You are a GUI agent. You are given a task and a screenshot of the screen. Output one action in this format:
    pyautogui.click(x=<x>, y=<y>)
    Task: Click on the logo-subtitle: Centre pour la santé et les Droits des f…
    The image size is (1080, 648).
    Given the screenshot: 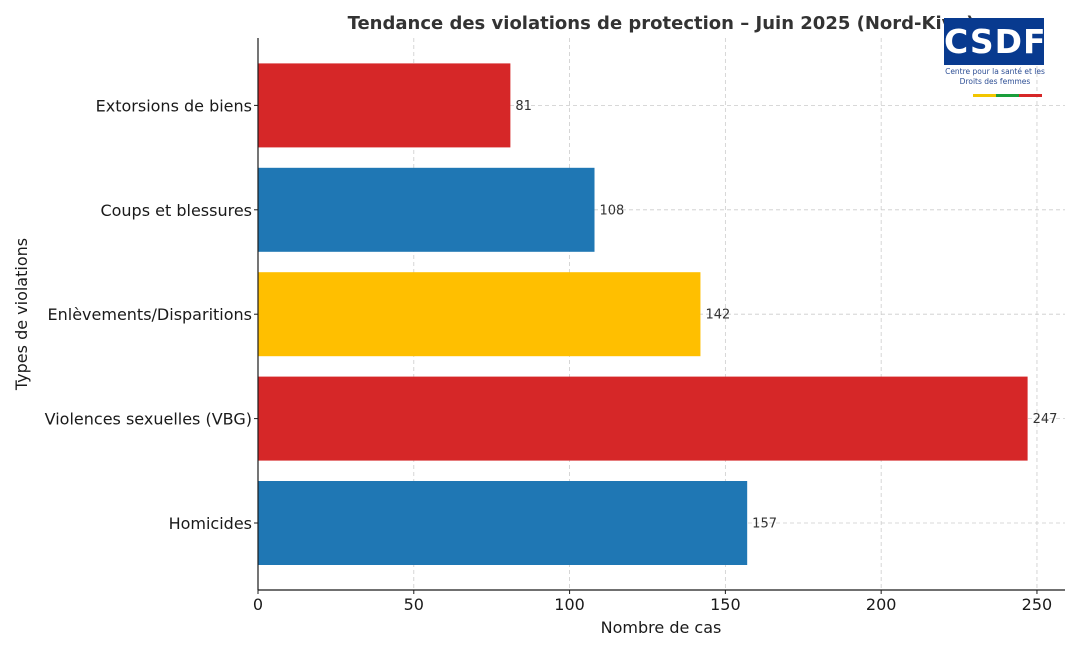 What is the action you would take?
    pyautogui.click(x=995, y=77)
    